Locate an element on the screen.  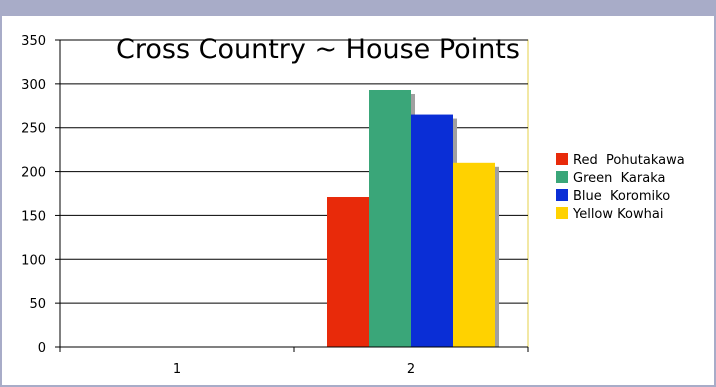
y-tick-label: 150 is located at coordinates (33, 216).